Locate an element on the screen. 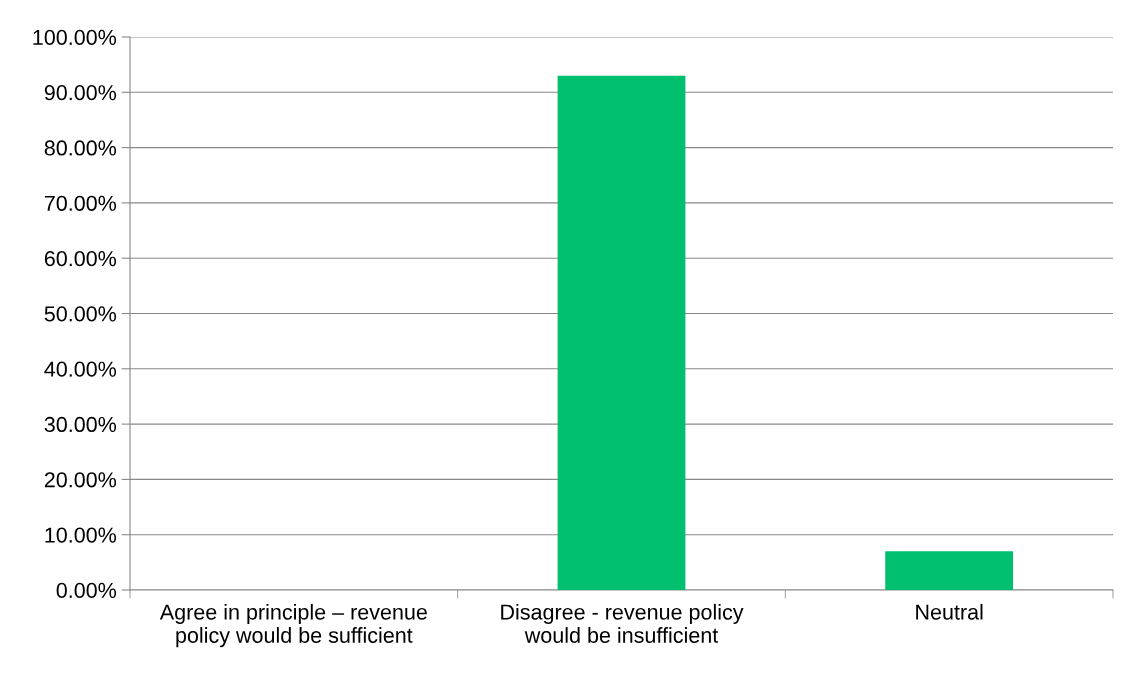  y-tick-label: 10.00% is located at coordinates (81, 535).